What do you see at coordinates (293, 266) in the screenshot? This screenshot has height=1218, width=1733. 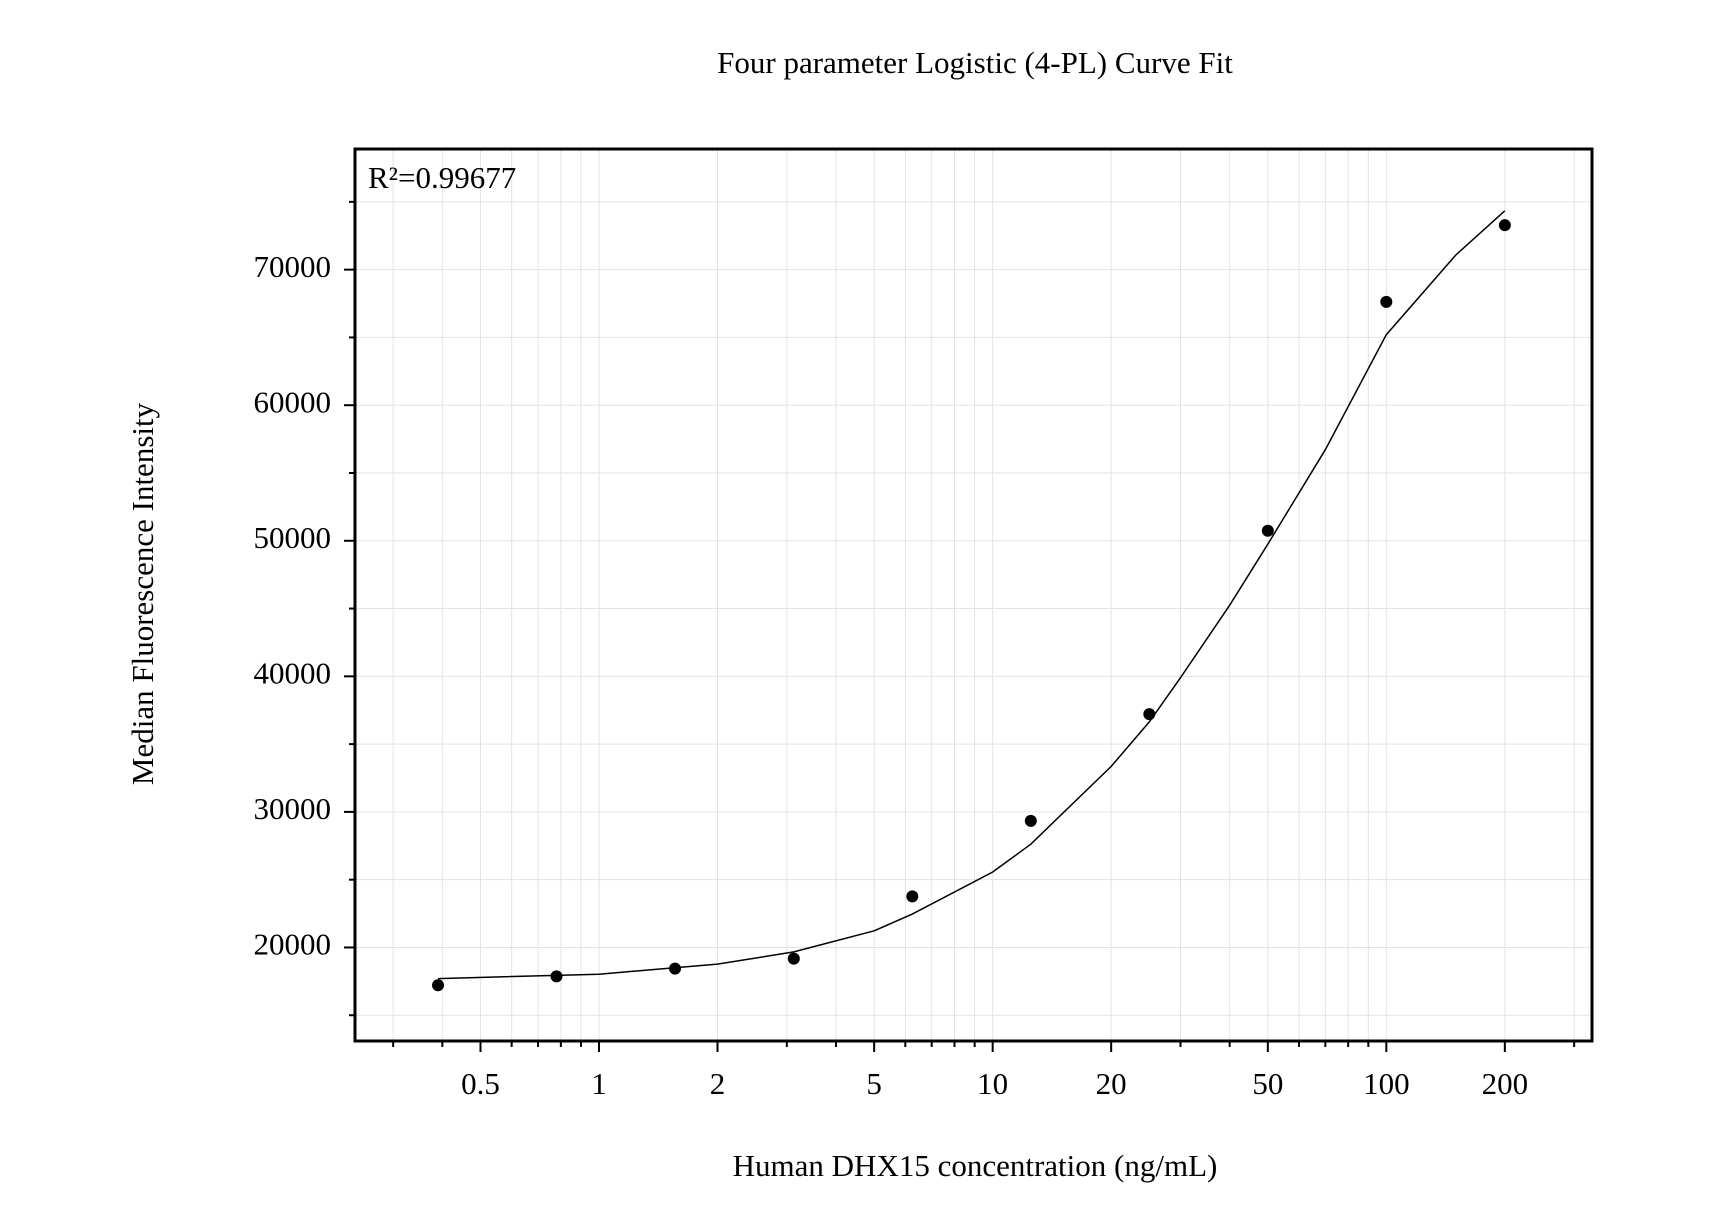 I see `y-tick-label: 70000` at bounding box center [293, 266].